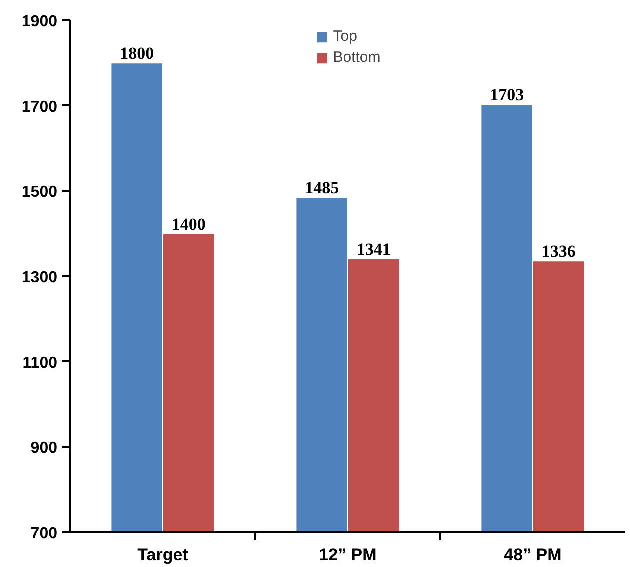 This screenshot has height=567, width=630. I want to click on legend-label: Top, so click(345, 36).